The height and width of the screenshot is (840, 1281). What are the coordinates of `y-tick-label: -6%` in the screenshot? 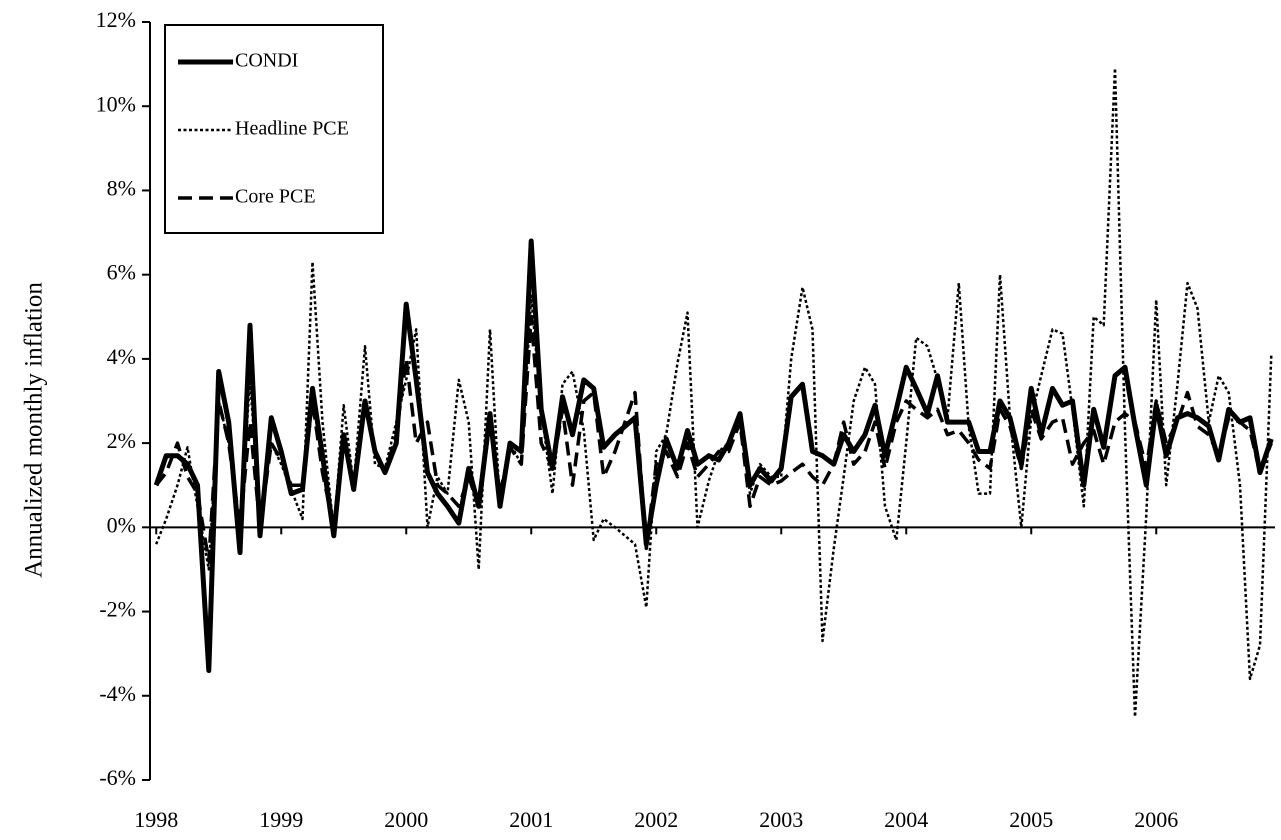 It's located at (117, 777).